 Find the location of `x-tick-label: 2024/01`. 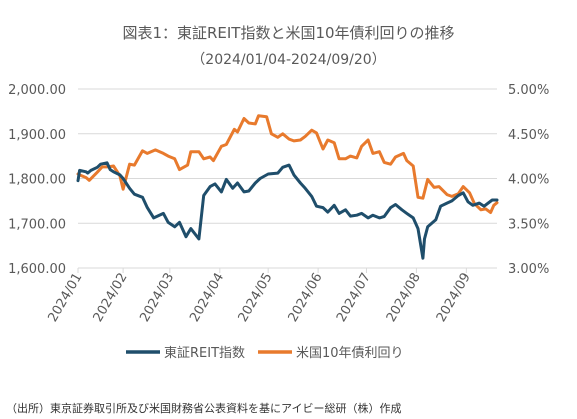

x-tick-label: 2024/01 is located at coordinates (65, 298).